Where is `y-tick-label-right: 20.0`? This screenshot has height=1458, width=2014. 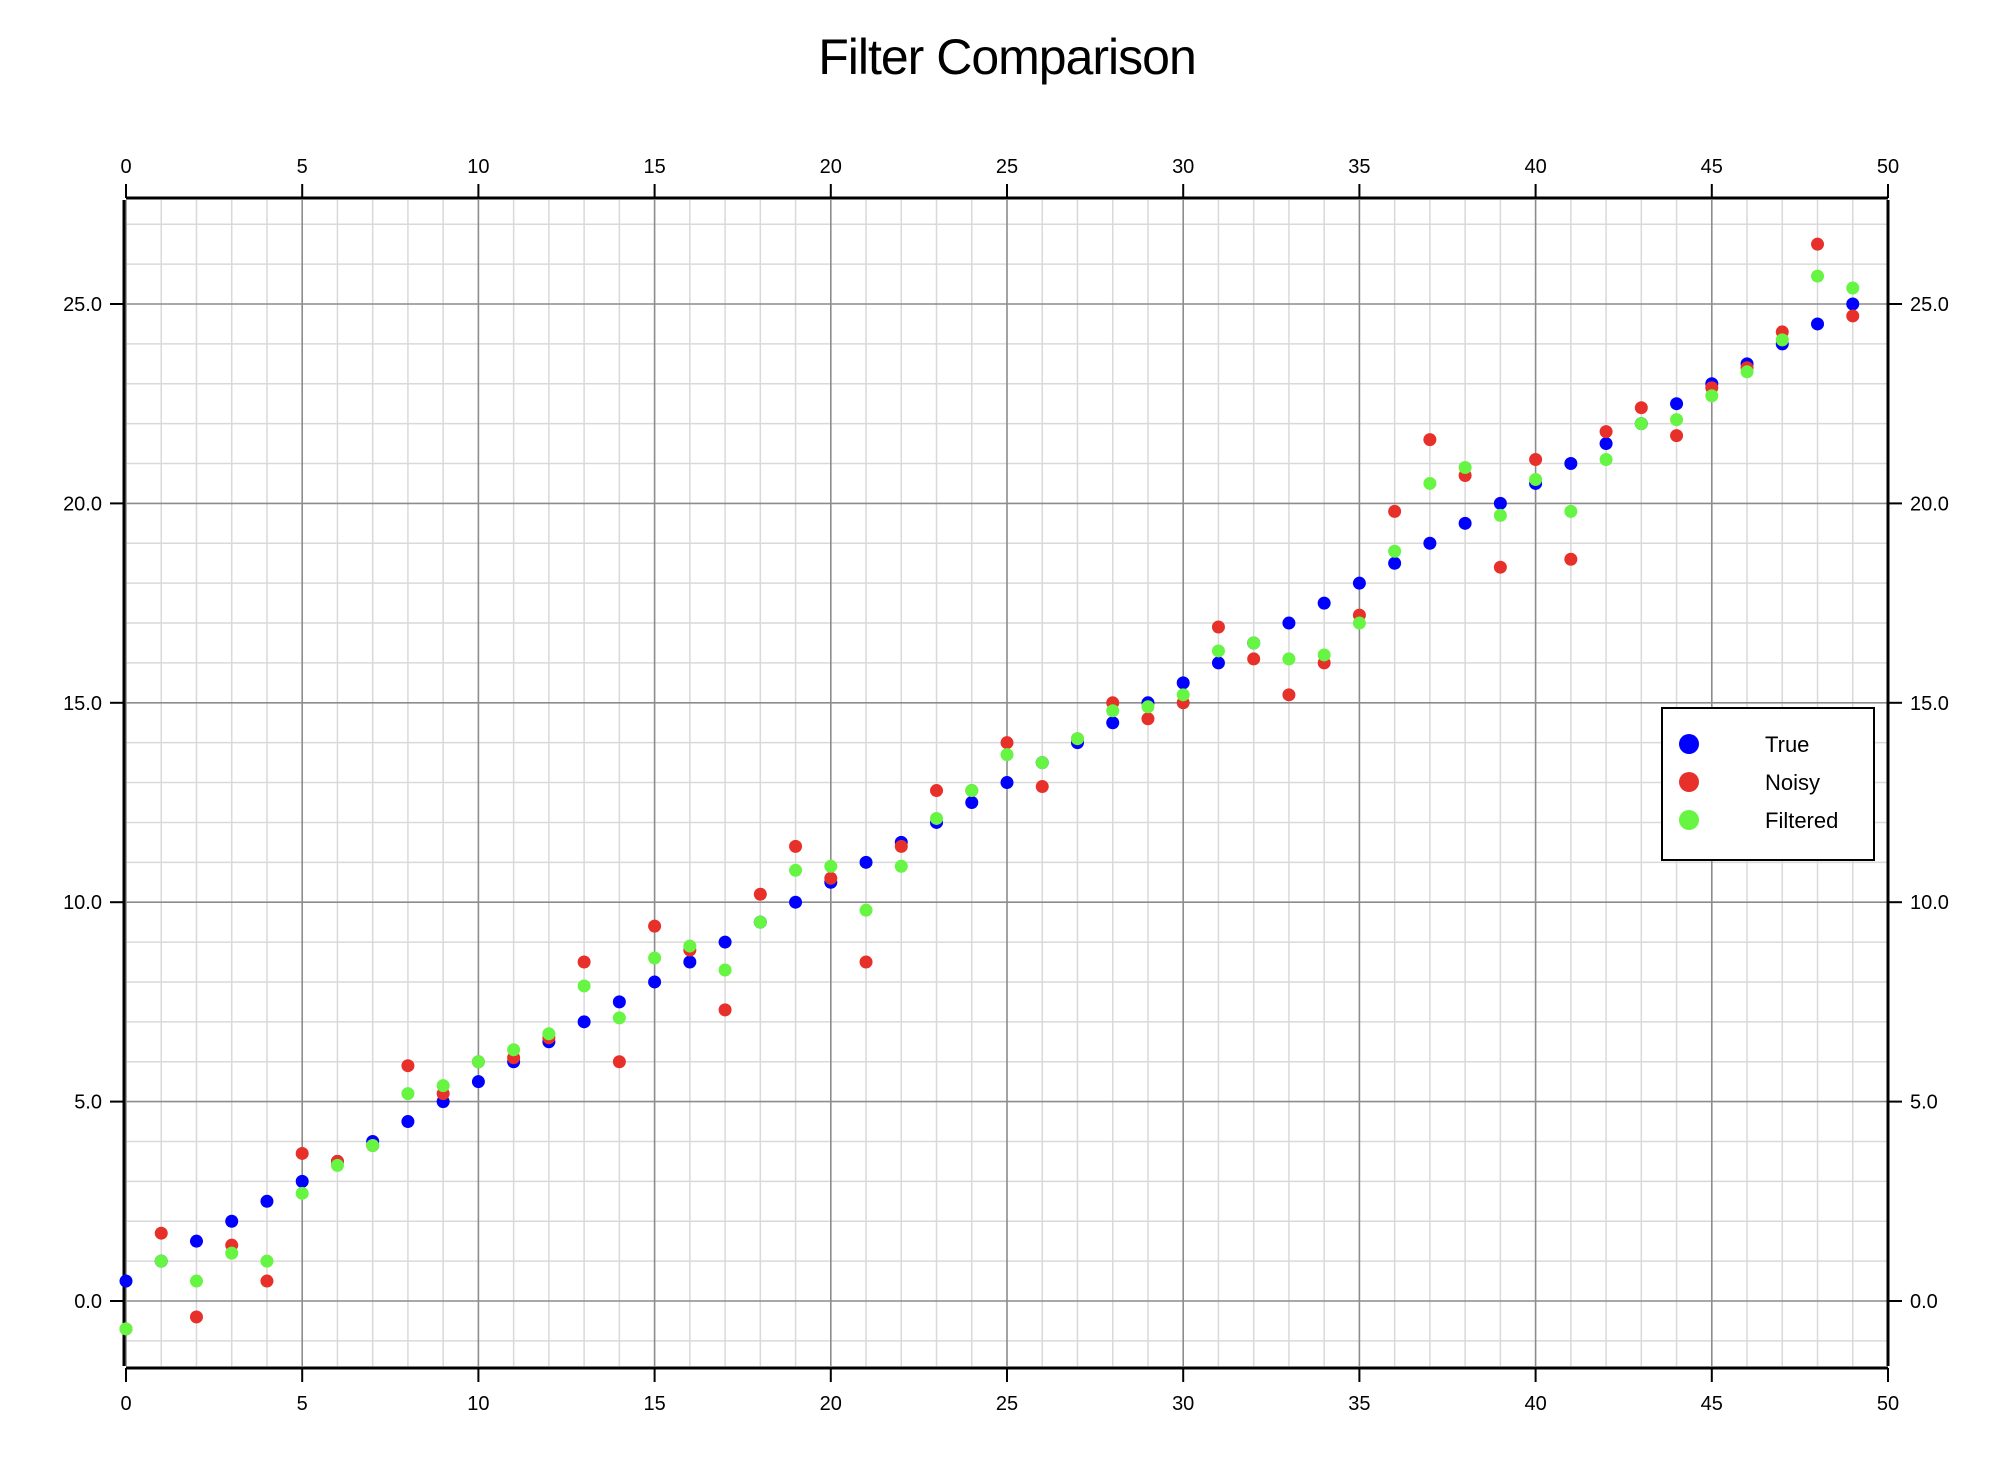
y-tick-label-right: 20.0 is located at coordinates (1929, 504).